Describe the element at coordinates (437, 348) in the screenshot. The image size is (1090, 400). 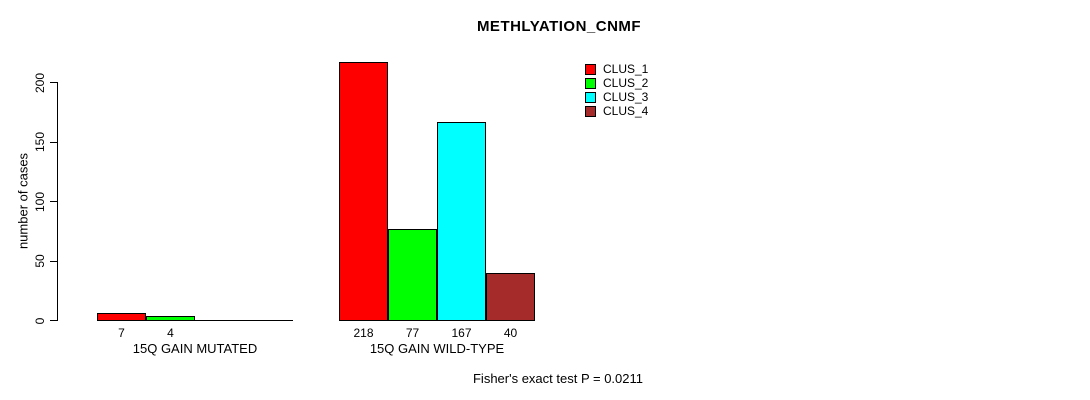
I see `category-label: 15Q GAIN WILD-TYPE` at that location.